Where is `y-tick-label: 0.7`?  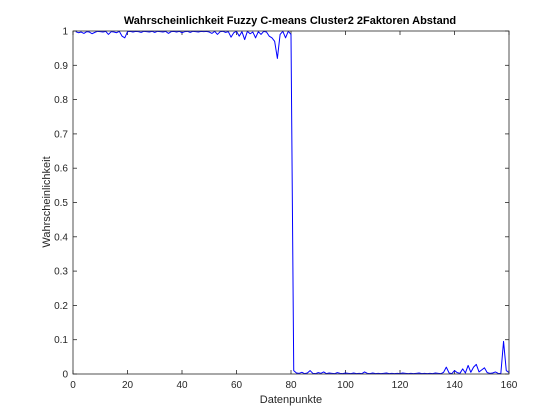
y-tick-label: 0.7 is located at coordinates (61, 134).